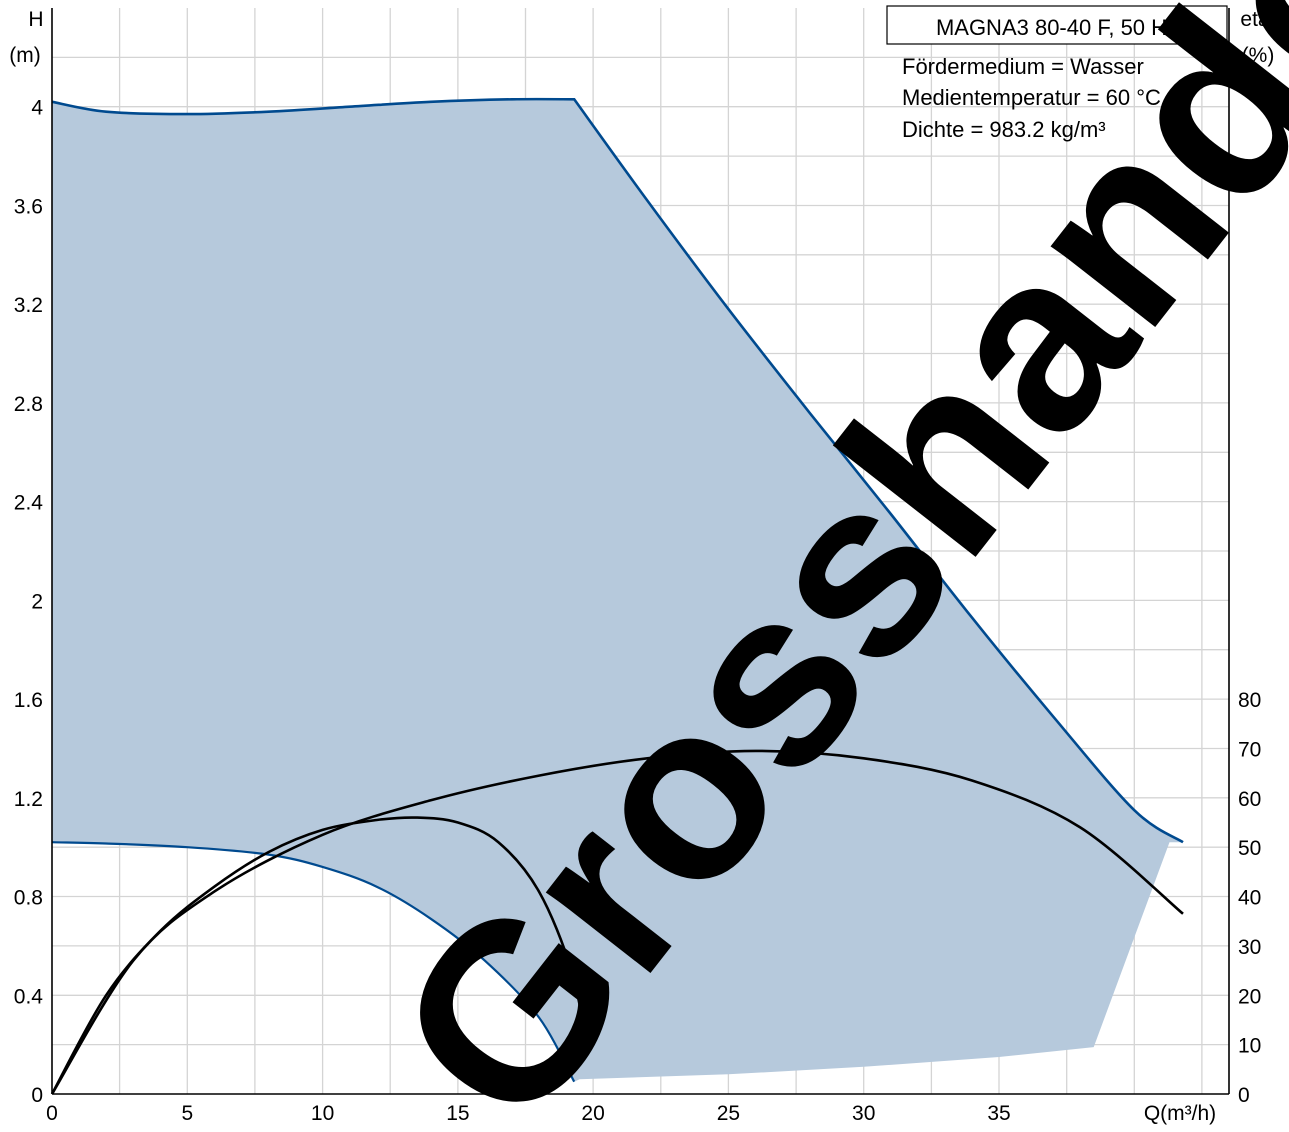 The width and height of the screenshot is (1289, 1132). What do you see at coordinates (1180, 1113) in the screenshot?
I see `x-axis-label: Q(m³/h)` at bounding box center [1180, 1113].